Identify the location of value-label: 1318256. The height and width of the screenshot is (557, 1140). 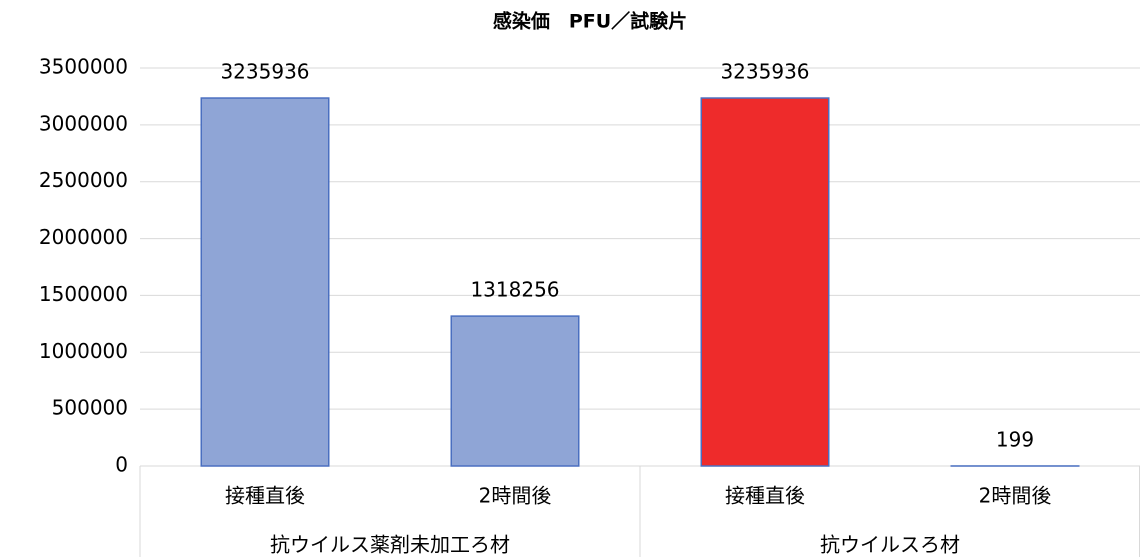
(514, 290).